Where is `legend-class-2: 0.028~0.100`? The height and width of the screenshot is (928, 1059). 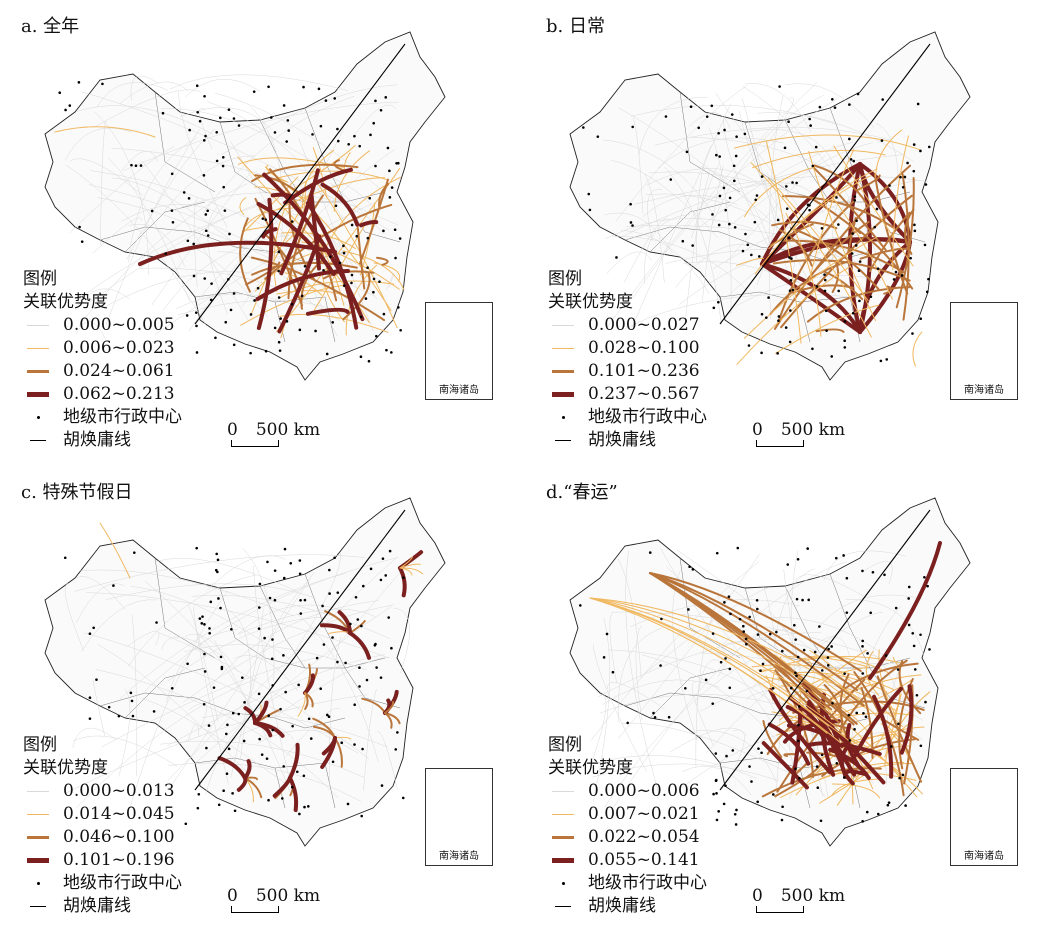 legend-class-2: 0.028~0.100 is located at coordinates (627, 348).